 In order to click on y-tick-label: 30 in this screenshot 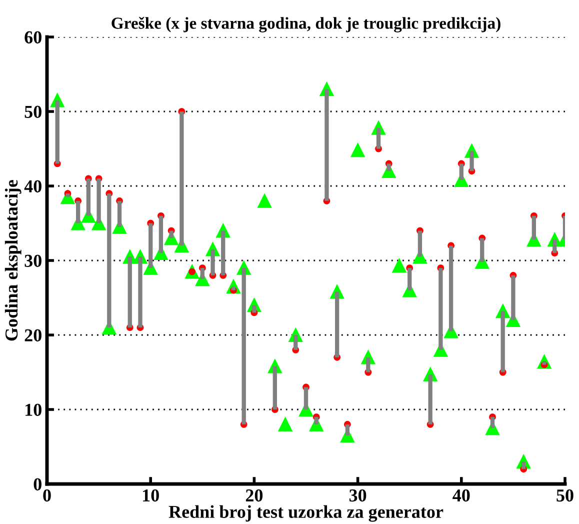, I will do `click(33, 260)`.